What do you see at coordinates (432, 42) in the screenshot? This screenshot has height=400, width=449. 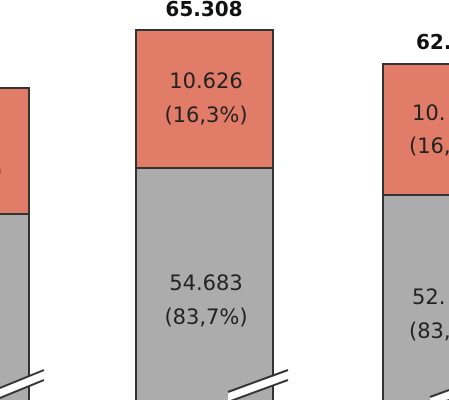 I see `bar-3-total-label: 62.` at bounding box center [432, 42].